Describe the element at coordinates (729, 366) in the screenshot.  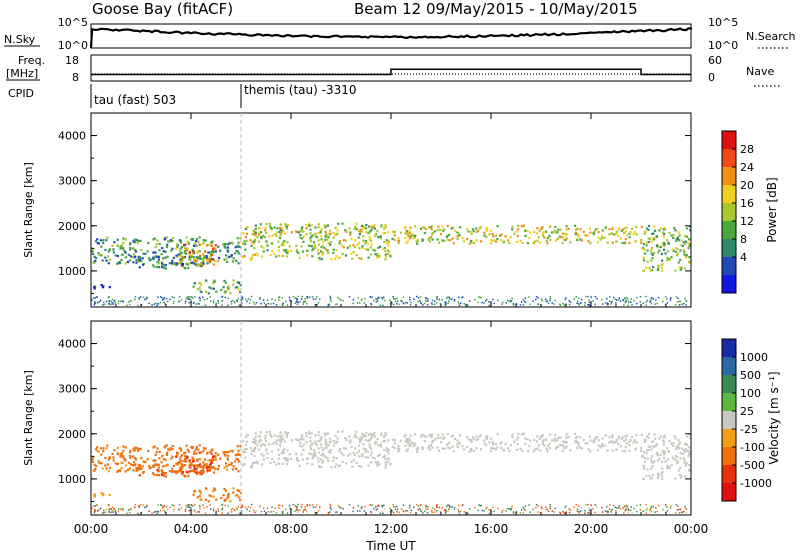
I see `colorbar-swatch` at that location.